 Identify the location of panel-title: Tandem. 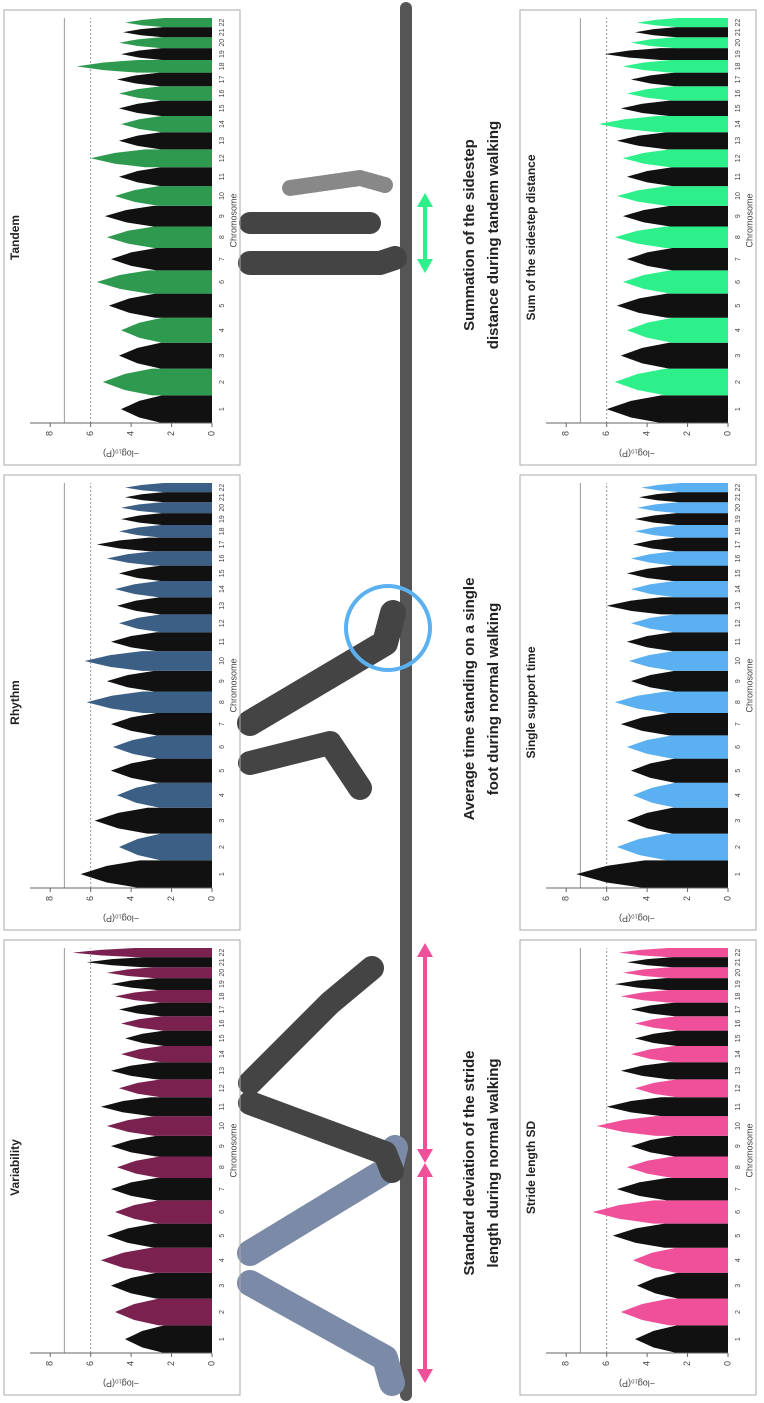
(15, 237).